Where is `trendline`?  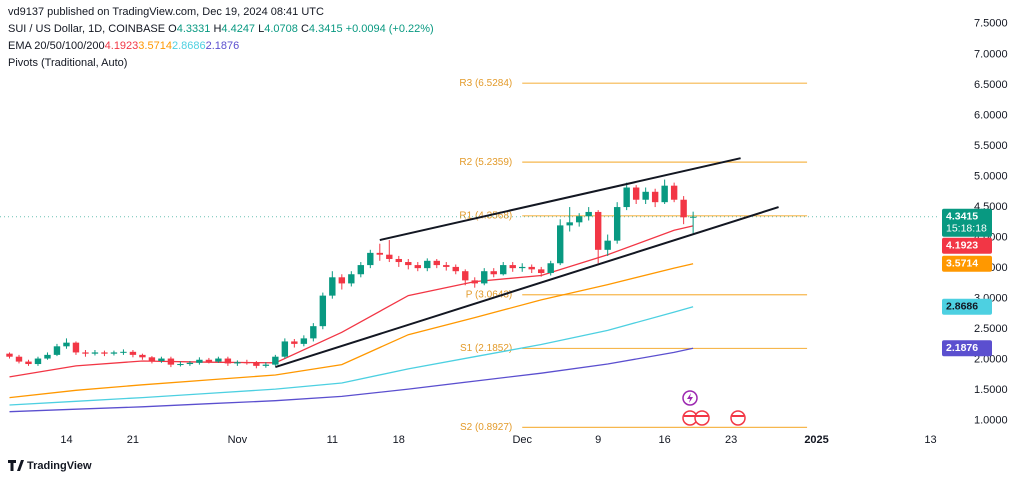
trendline is located at coordinates (560, 199).